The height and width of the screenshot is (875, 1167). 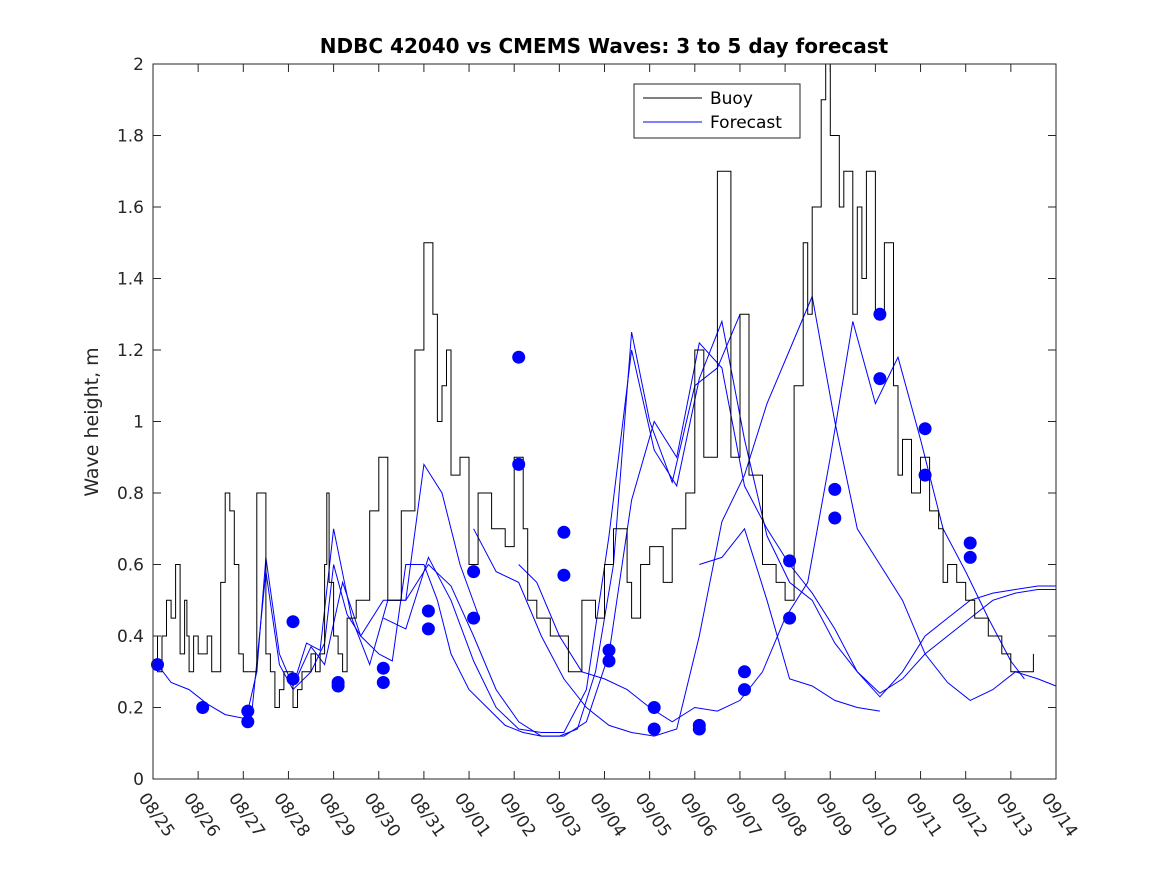 What do you see at coordinates (138, 423) in the screenshot?
I see `y-tick-label: 1` at bounding box center [138, 423].